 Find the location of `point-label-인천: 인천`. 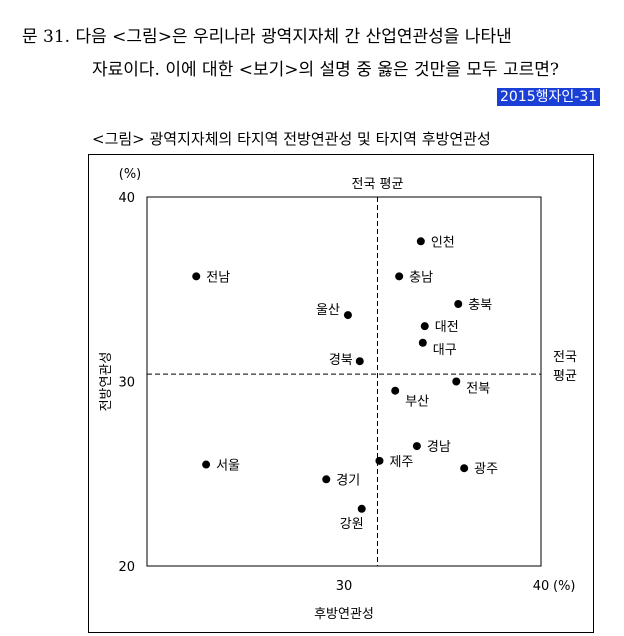

point-label-인천: 인천 is located at coordinates (443, 242).